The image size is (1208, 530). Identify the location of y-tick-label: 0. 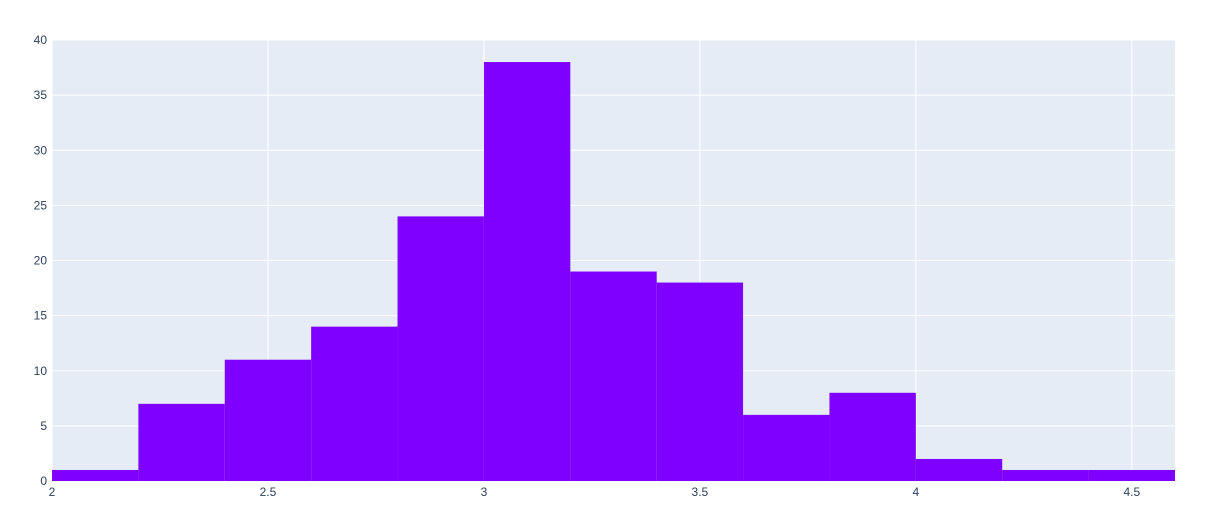
(43, 481).